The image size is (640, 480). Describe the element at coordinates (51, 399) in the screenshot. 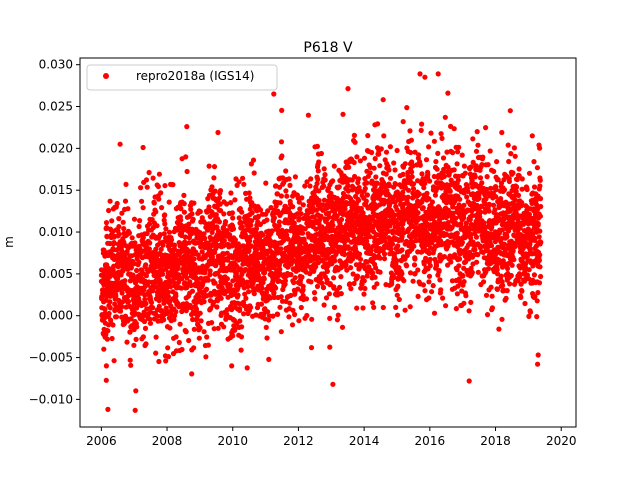

I see `y-tick-label: −0.010` at that location.